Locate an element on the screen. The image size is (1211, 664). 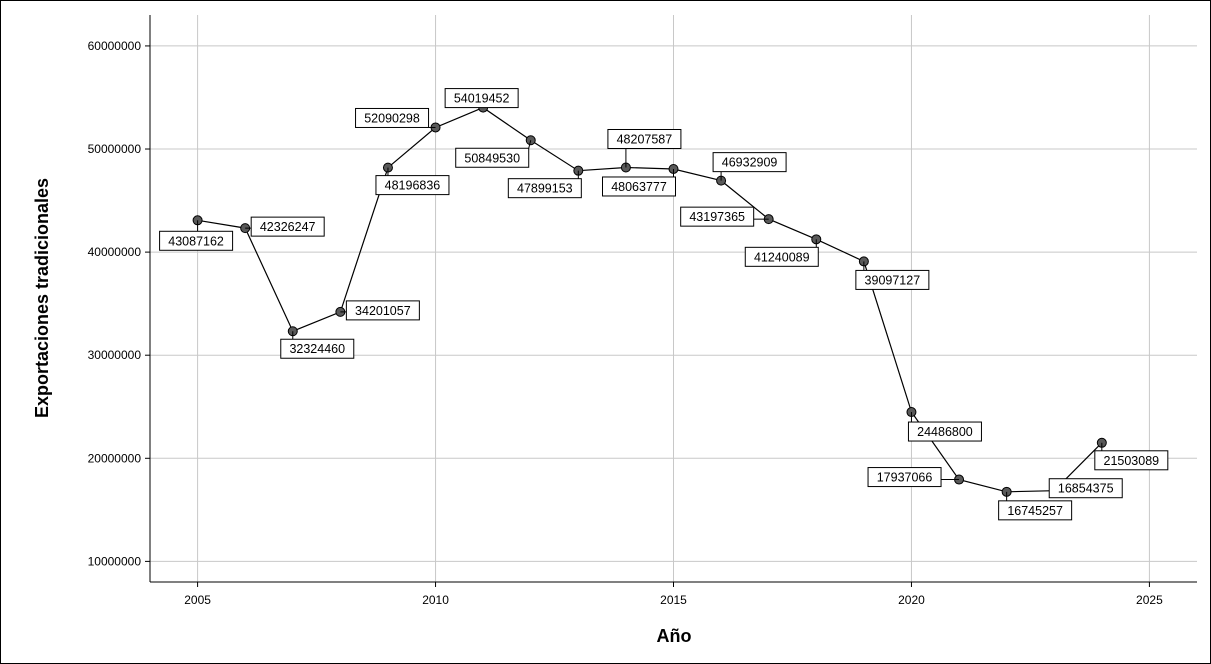
data-label: 48063777 is located at coordinates (639, 182).